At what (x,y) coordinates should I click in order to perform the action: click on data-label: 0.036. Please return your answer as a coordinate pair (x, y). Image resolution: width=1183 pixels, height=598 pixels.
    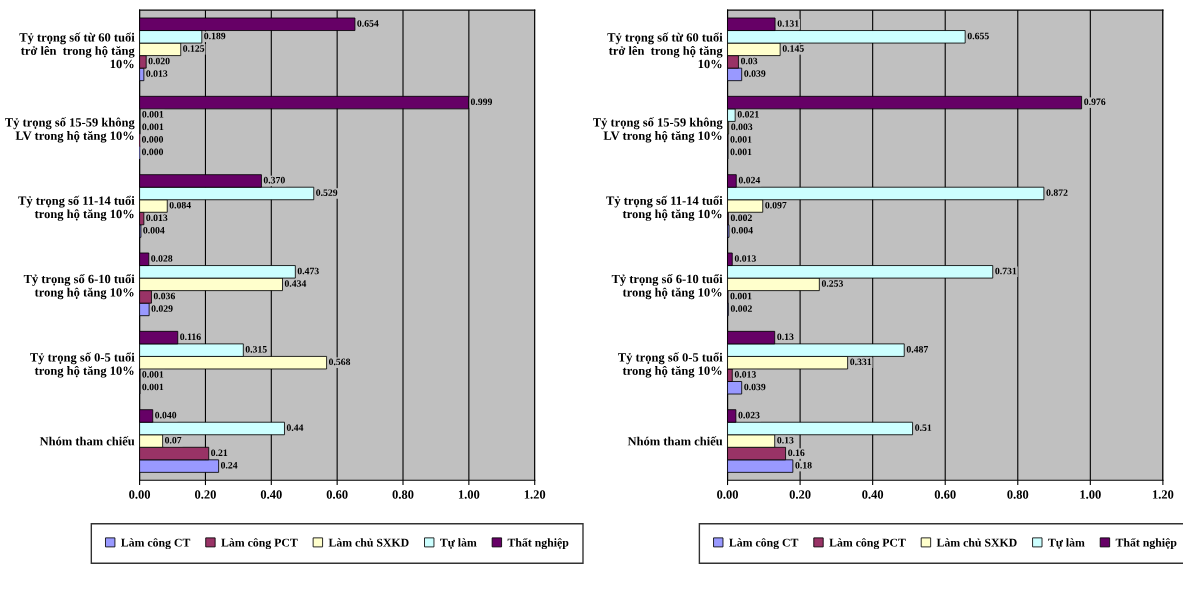
    Looking at the image, I should click on (164, 296).